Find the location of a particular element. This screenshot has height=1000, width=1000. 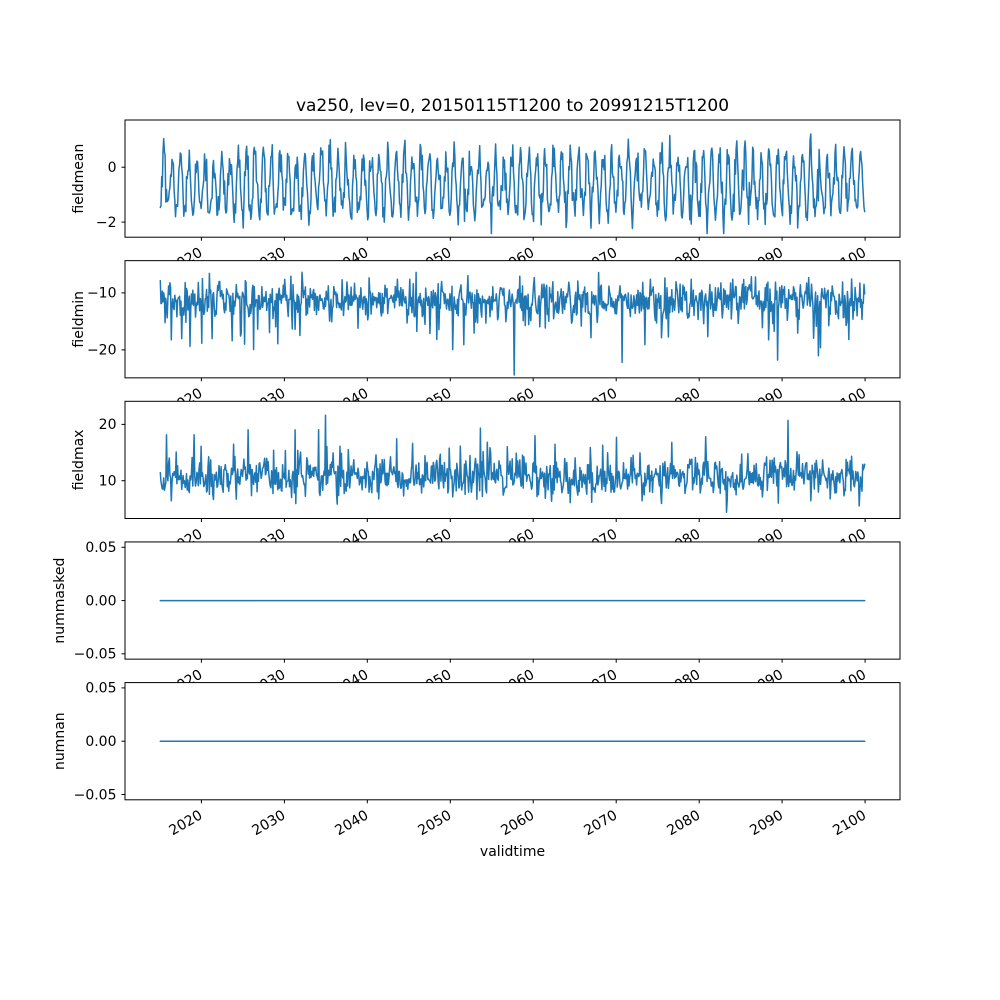

y-tick-label: 20 is located at coordinates (108, 425).